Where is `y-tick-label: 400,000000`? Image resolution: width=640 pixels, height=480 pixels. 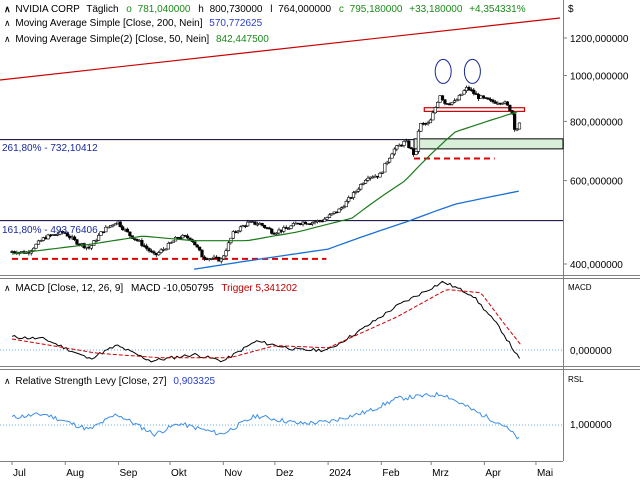 y-tick-label: 400,000000 is located at coordinates (596, 265).